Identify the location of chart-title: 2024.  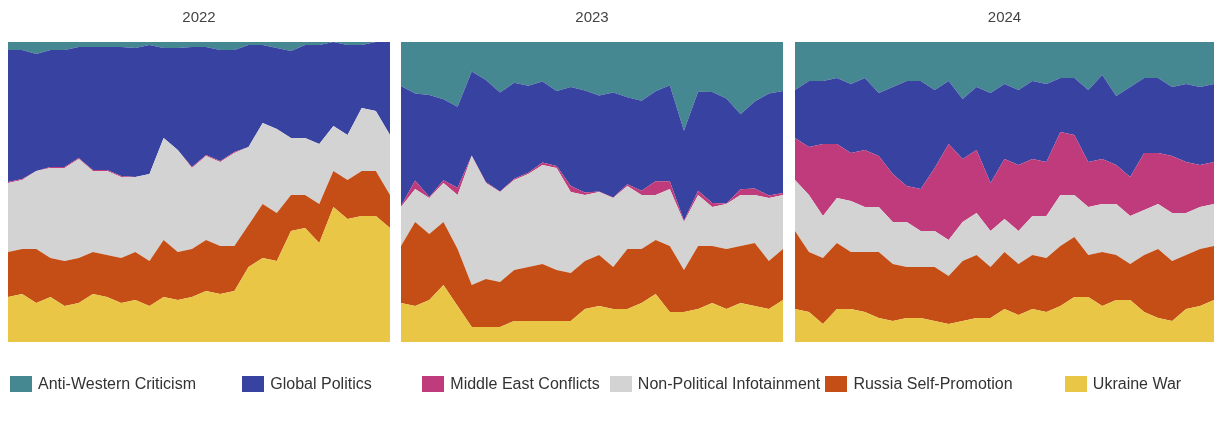
(1004, 17).